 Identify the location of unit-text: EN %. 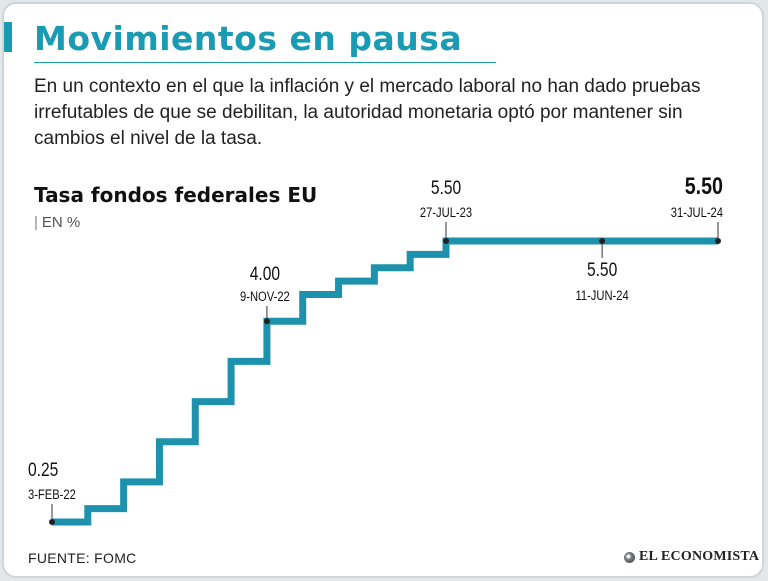
(61, 222).